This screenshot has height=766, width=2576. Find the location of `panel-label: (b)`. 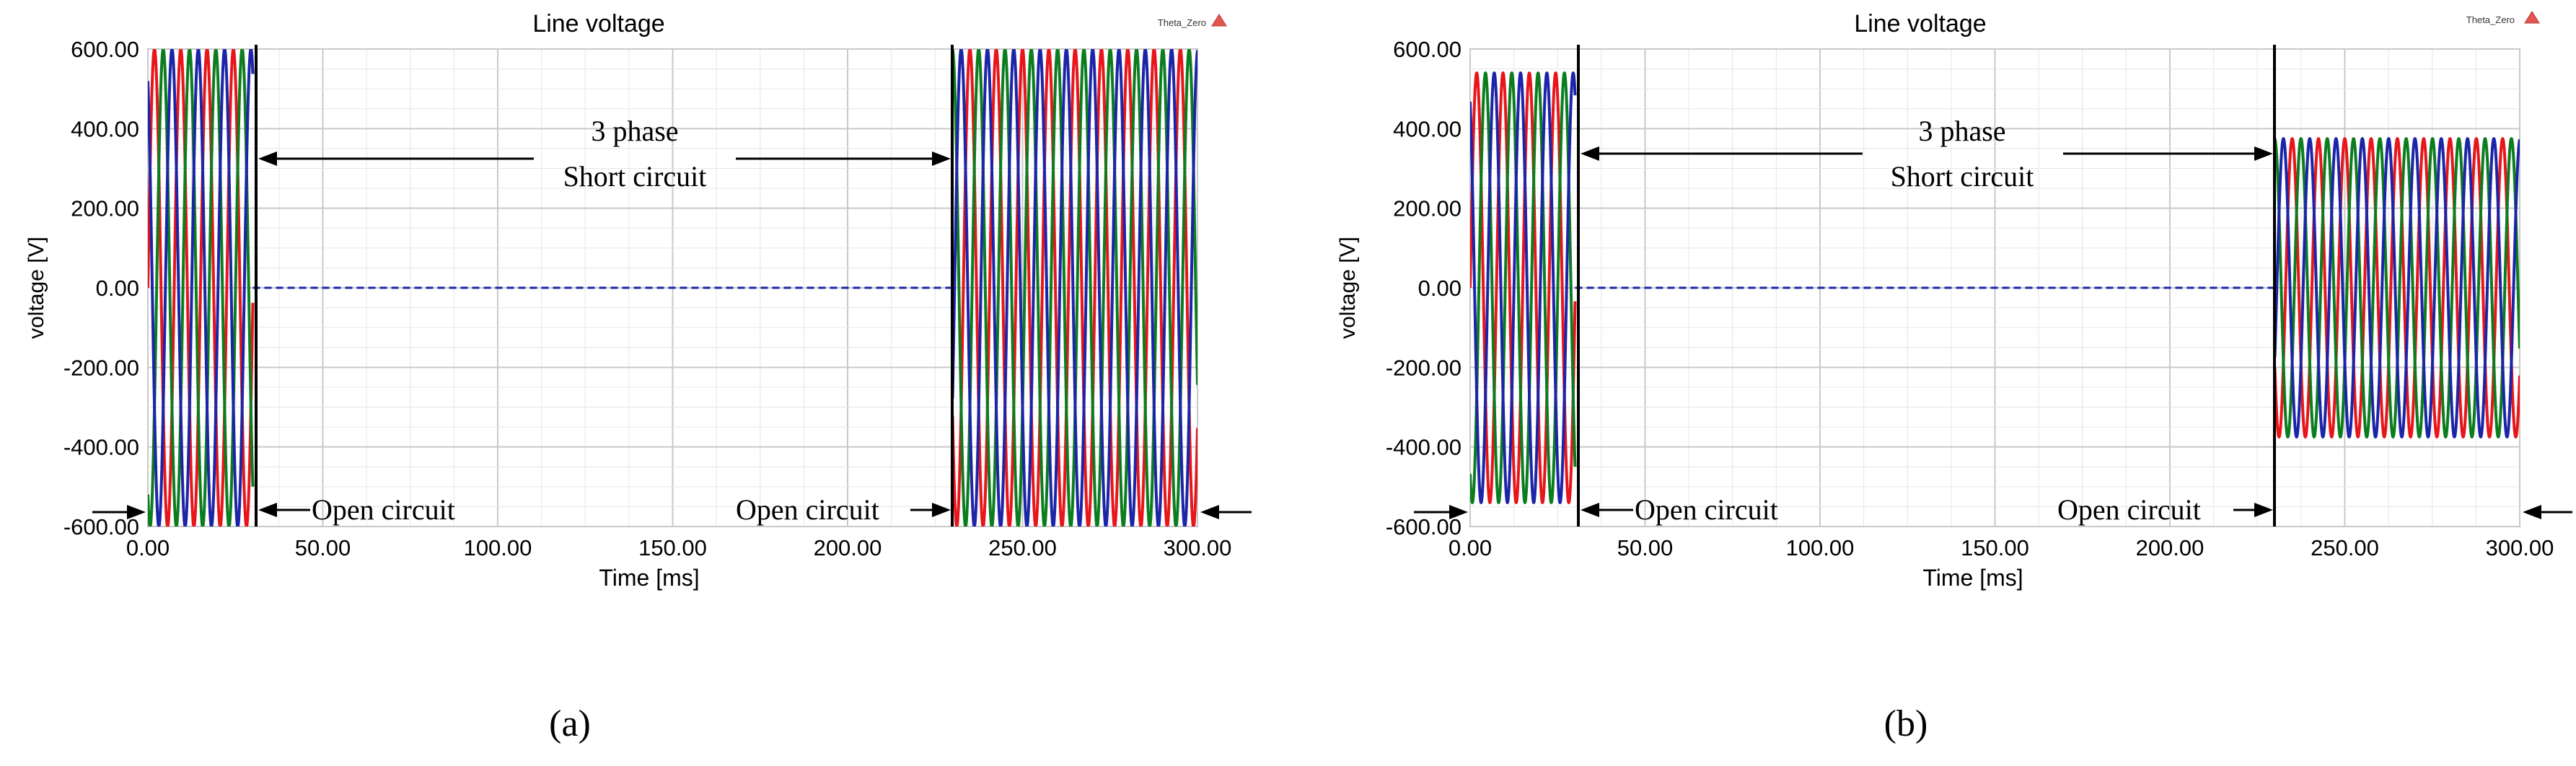

panel-label: (b) is located at coordinates (1906, 723).